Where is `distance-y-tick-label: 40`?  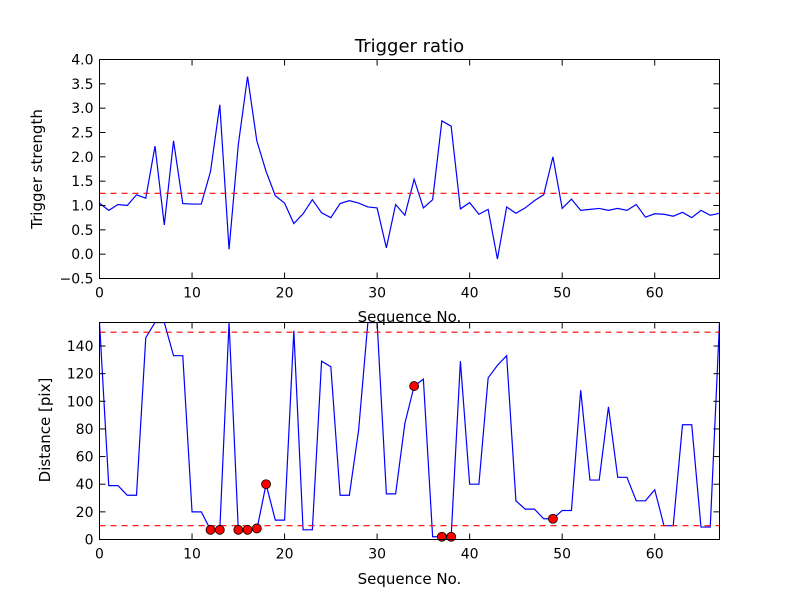 distance-y-tick-label: 40 is located at coordinates (85, 485).